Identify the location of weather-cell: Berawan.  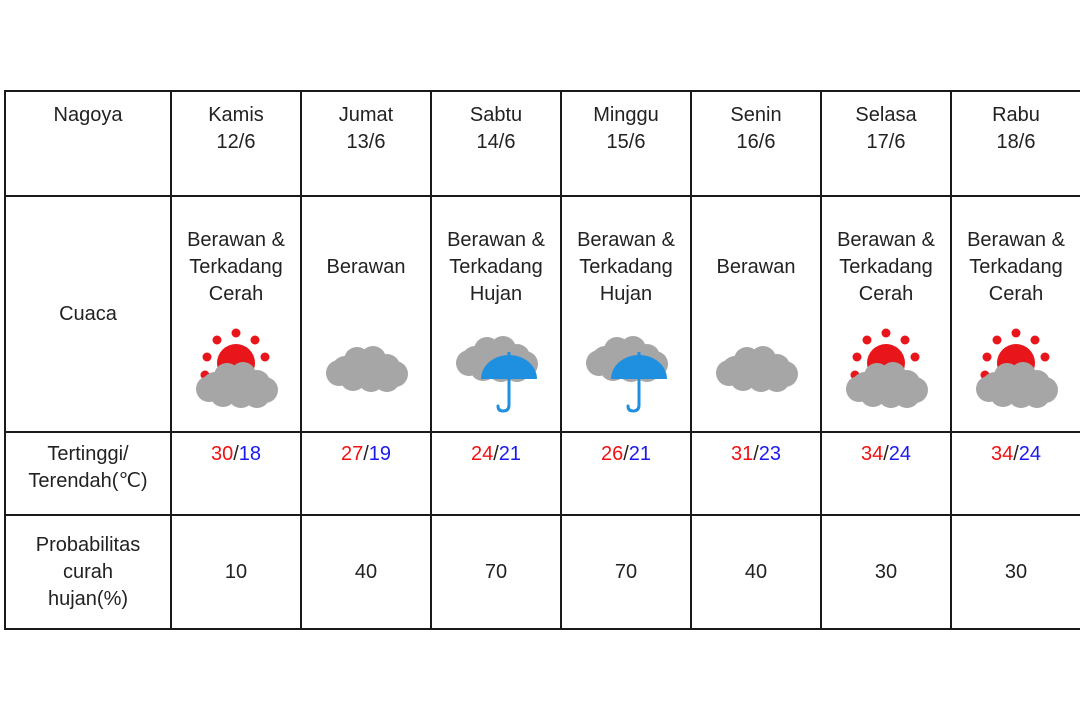
(366, 314).